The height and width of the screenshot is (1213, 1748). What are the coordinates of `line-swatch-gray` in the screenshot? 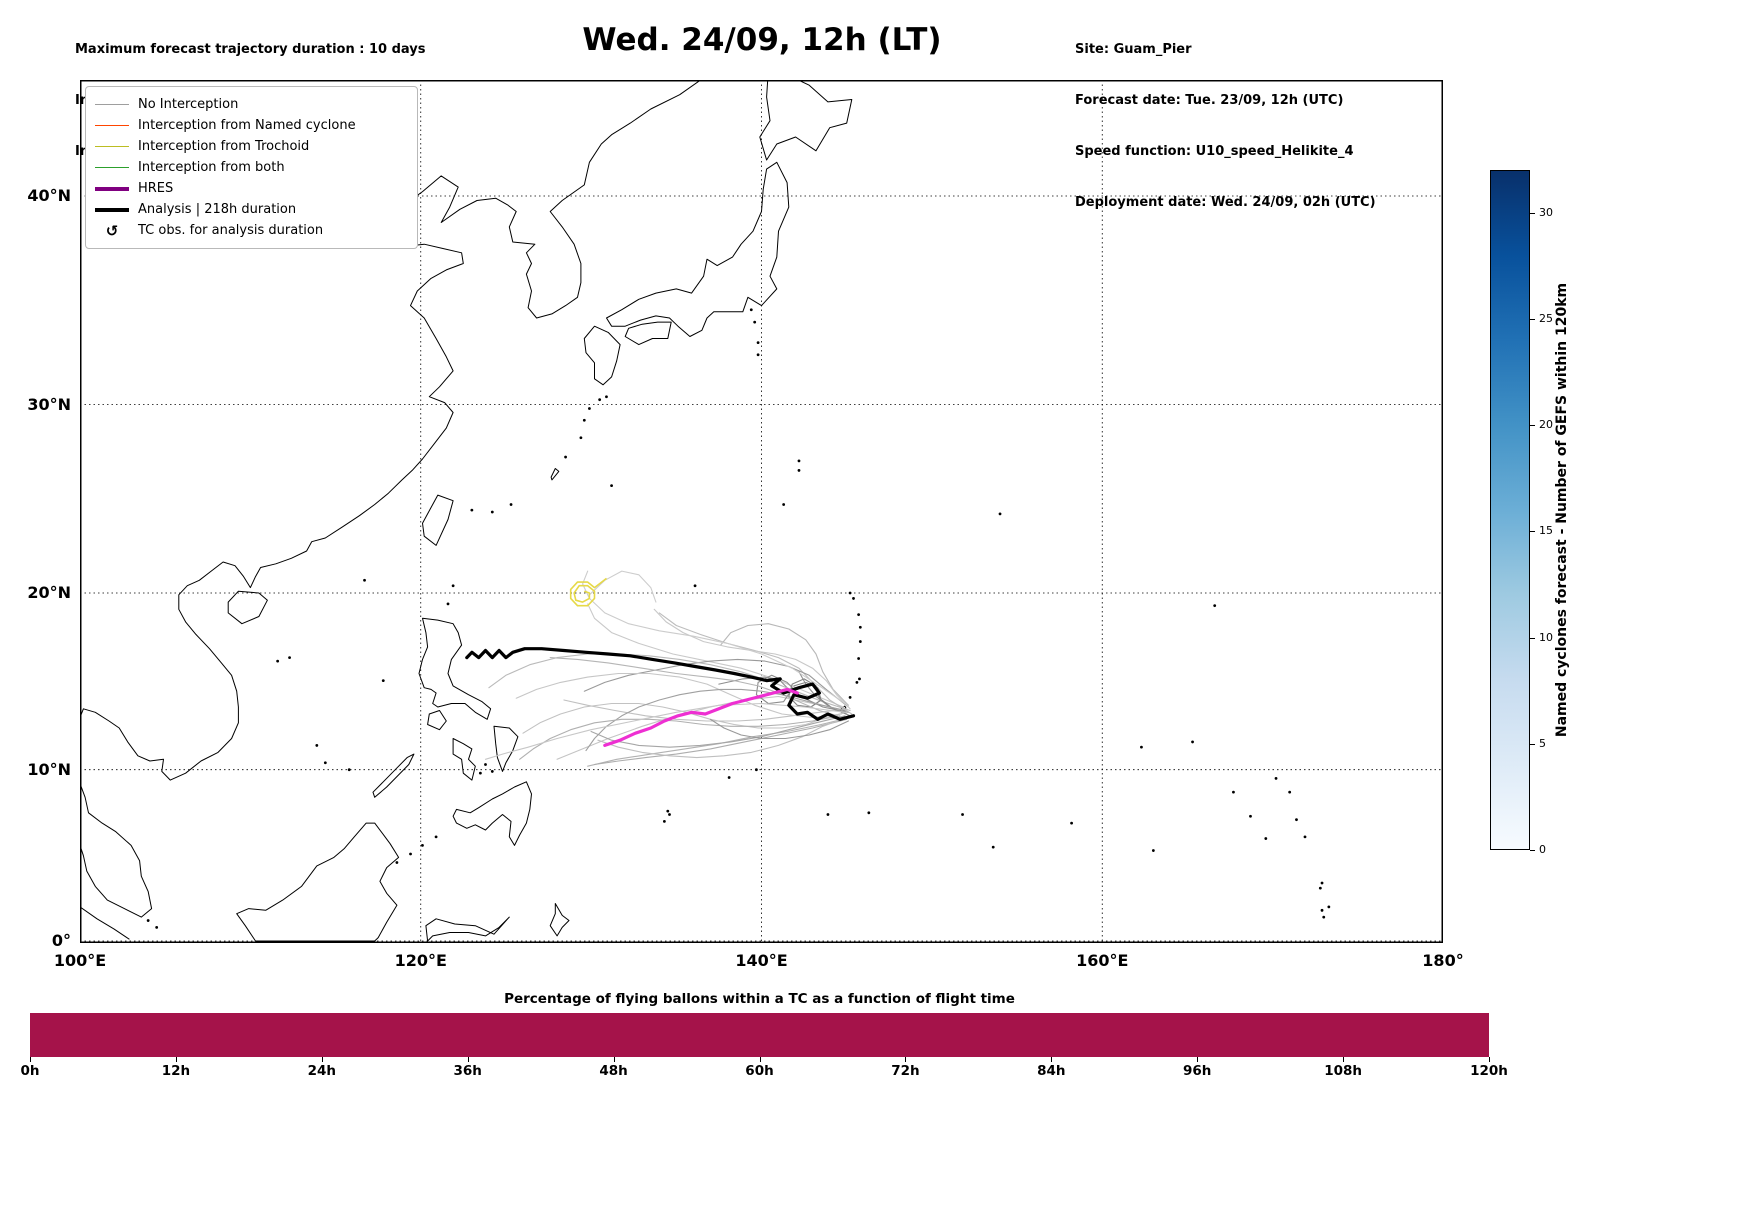 It's located at (112, 104).